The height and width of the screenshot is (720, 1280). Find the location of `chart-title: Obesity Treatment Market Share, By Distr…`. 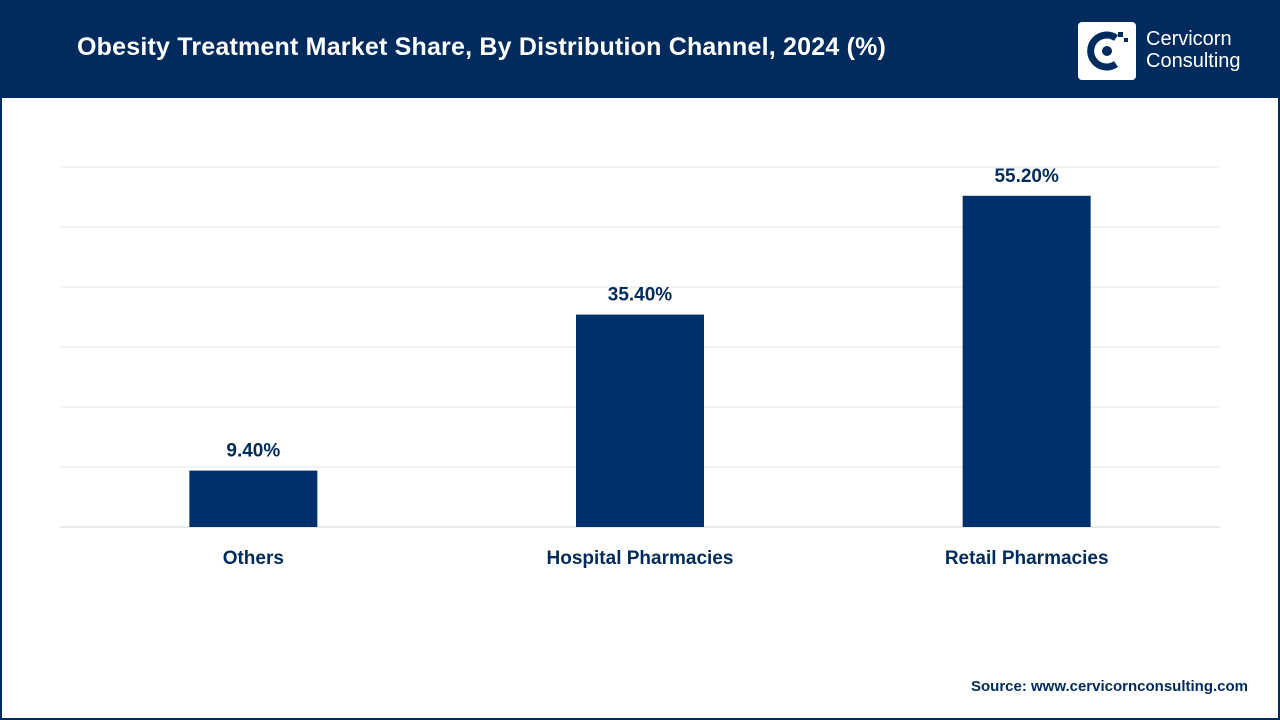

chart-title: Obesity Treatment Market Share, By Distr… is located at coordinates (482, 47).